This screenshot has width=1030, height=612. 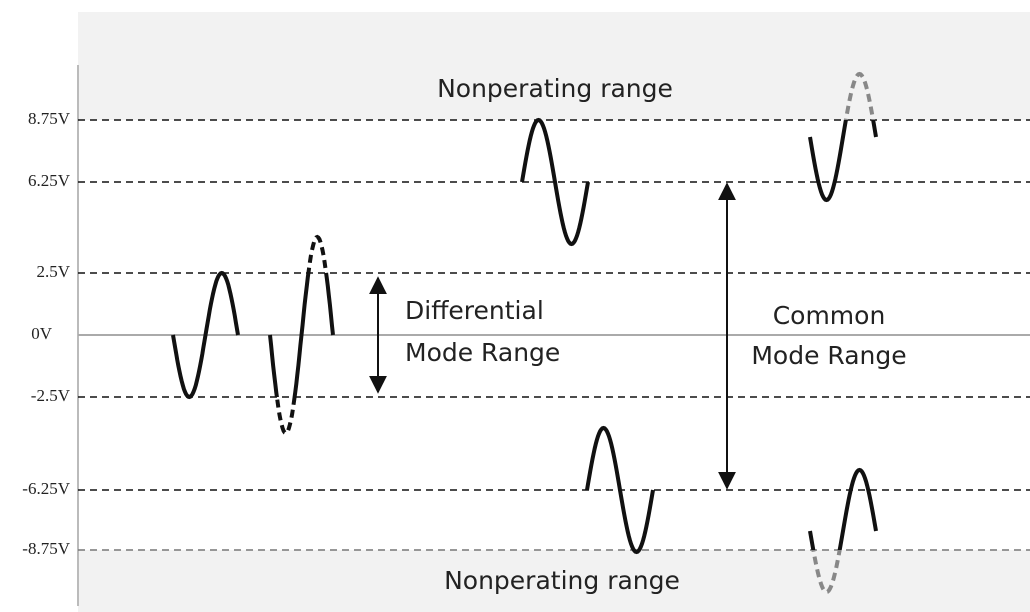 What do you see at coordinates (555, 88) in the screenshot?
I see `top-region-label: Nonperating range` at bounding box center [555, 88].